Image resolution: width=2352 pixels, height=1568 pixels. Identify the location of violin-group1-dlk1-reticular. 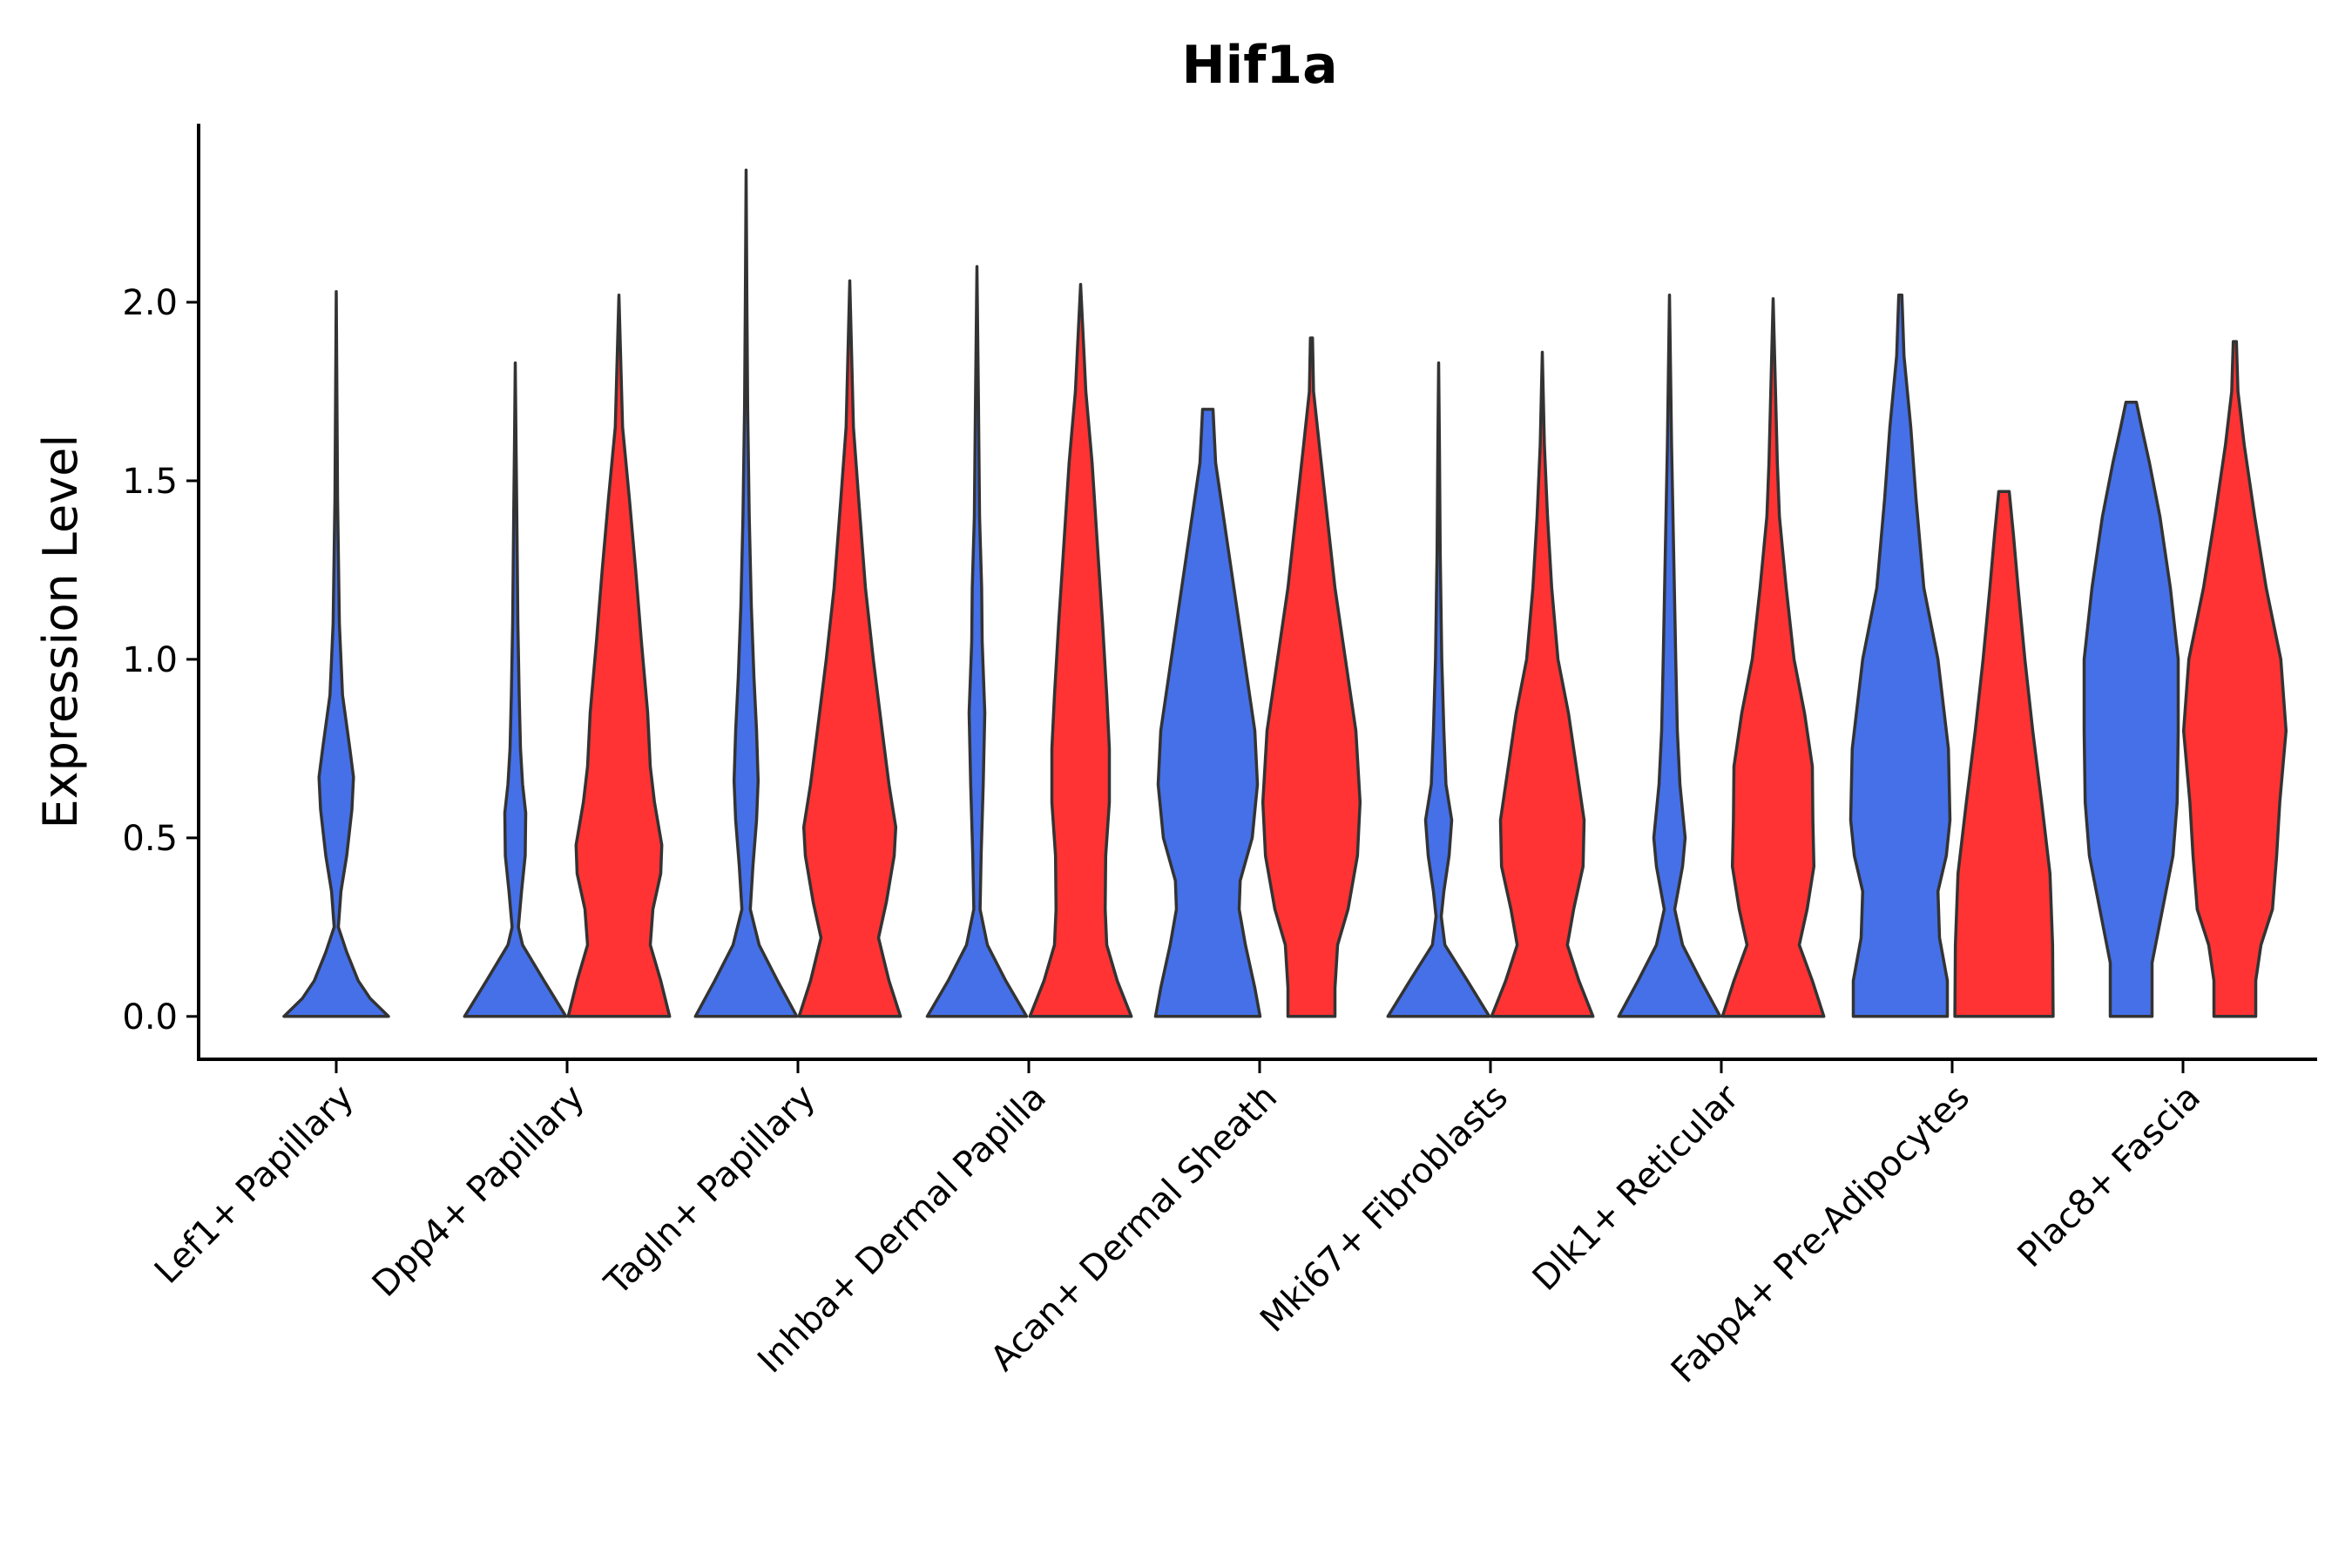
(1669, 656).